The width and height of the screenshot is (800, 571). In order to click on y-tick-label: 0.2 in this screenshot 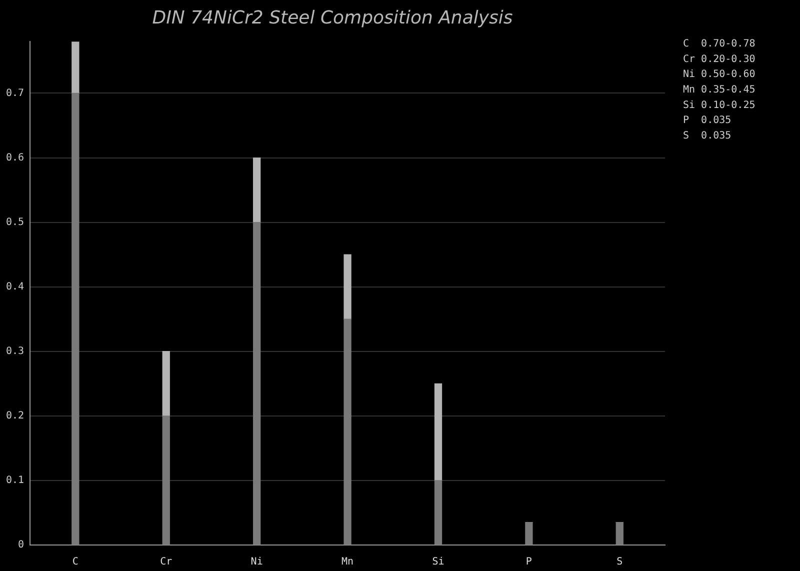, I will do `click(15, 416)`.